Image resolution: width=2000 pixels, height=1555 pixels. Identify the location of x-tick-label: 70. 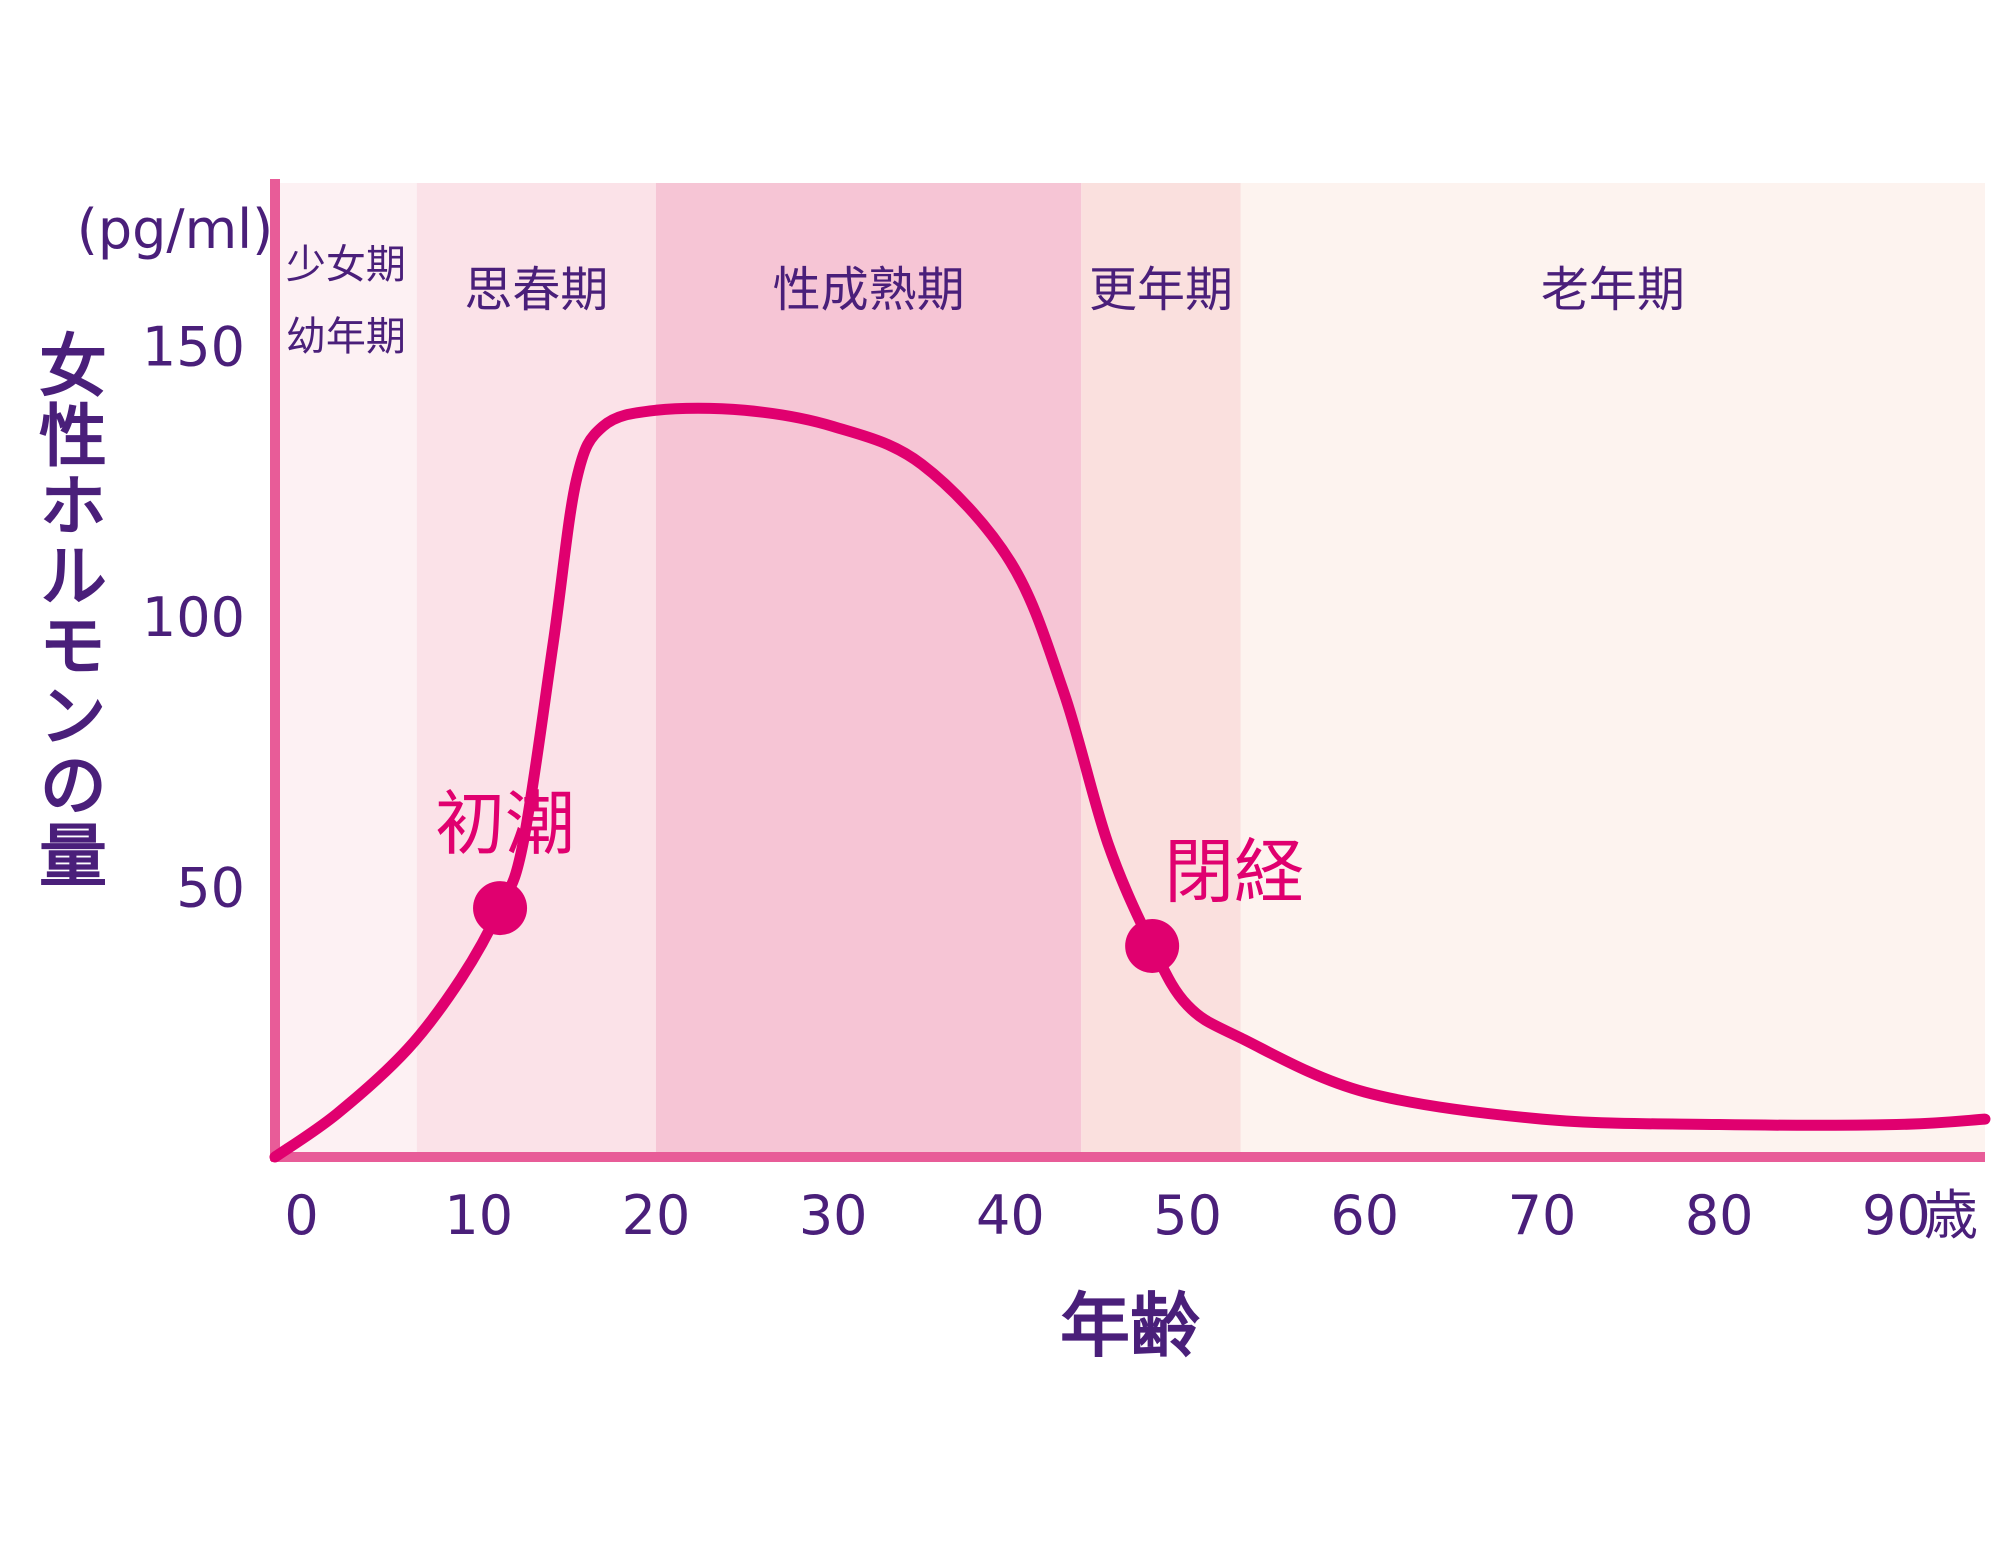
(1542, 1215).